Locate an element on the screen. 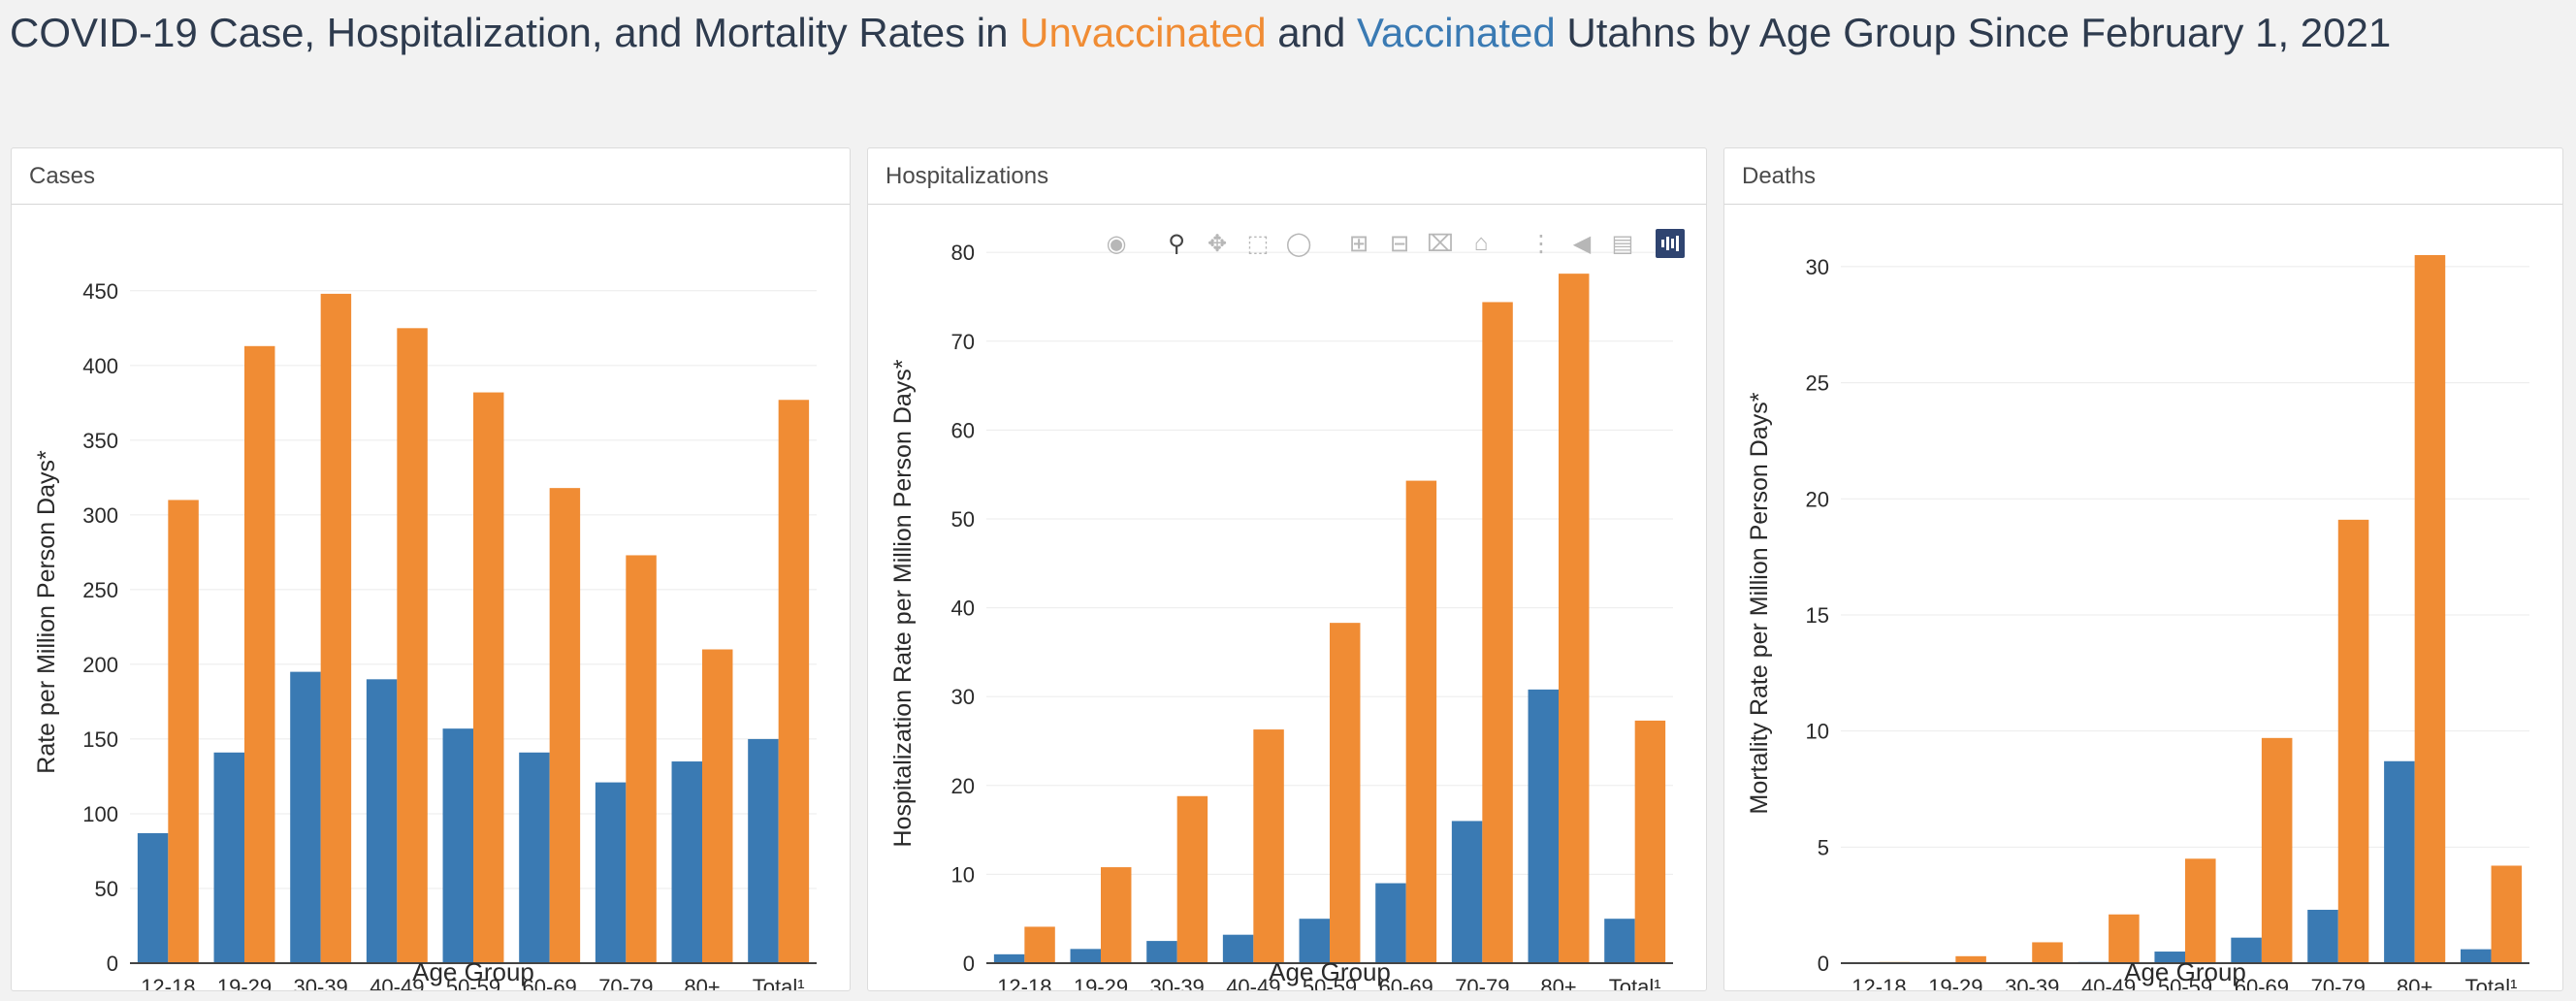 Image resolution: width=2576 pixels, height=1001 pixels. autoscale-icon: ⌧ is located at coordinates (1440, 243).